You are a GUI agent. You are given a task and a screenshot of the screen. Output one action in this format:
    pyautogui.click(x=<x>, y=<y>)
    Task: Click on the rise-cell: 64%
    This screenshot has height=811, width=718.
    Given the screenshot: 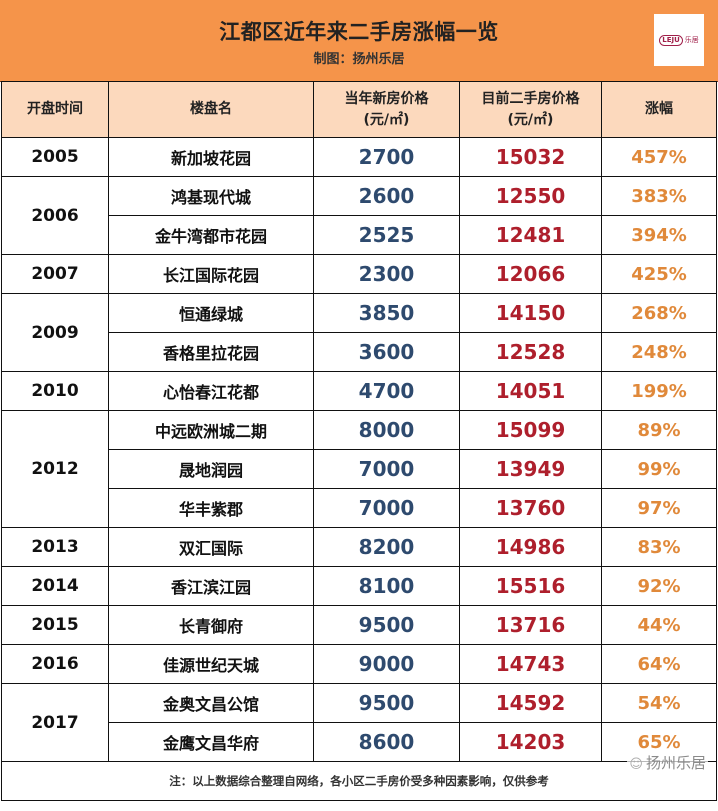 What is the action you would take?
    pyautogui.click(x=659, y=664)
    